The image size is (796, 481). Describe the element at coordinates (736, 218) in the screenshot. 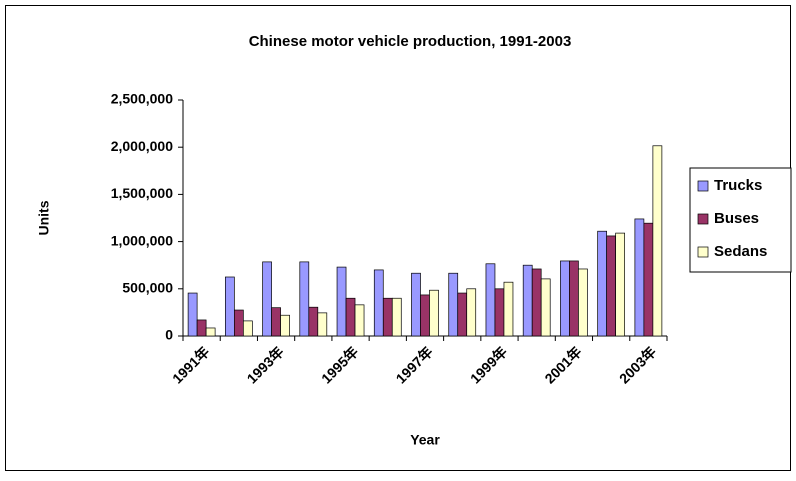

I see `legend-label: Buses` at that location.